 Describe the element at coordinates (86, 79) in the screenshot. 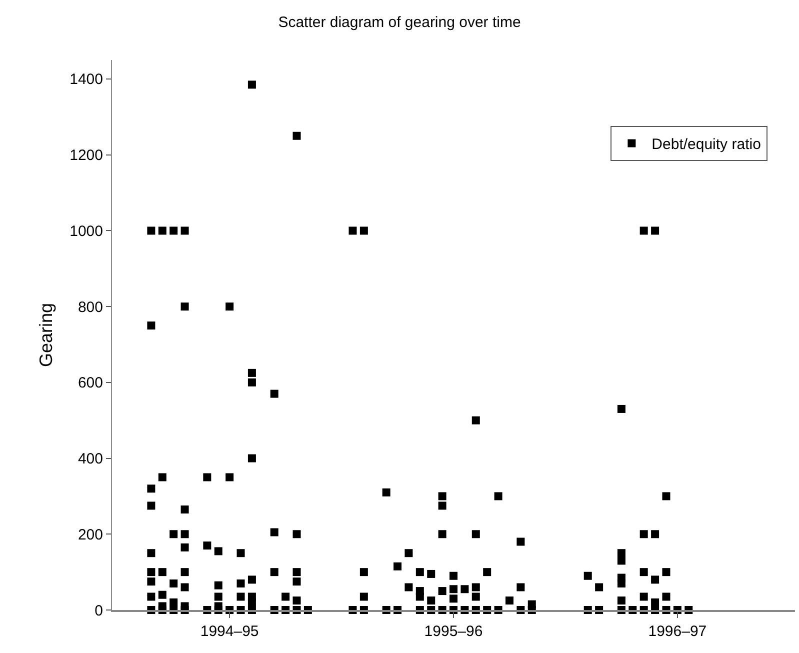

I see `y-tick-label: 1400` at that location.